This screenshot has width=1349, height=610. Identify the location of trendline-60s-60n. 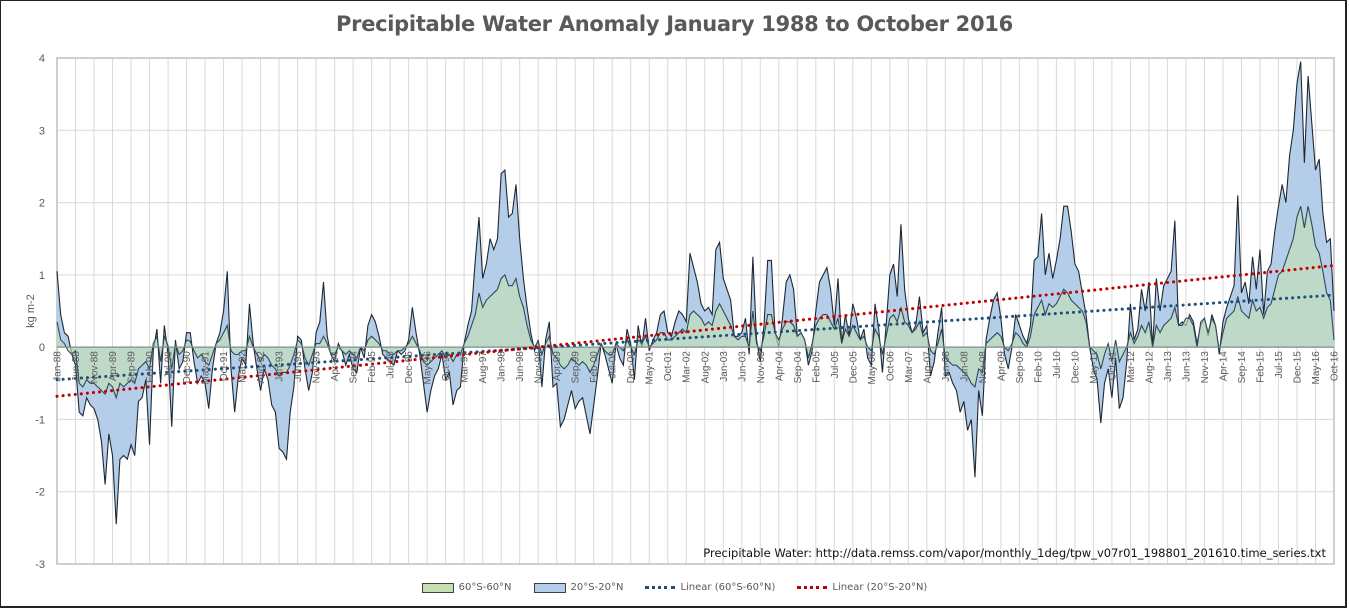
(695, 337).